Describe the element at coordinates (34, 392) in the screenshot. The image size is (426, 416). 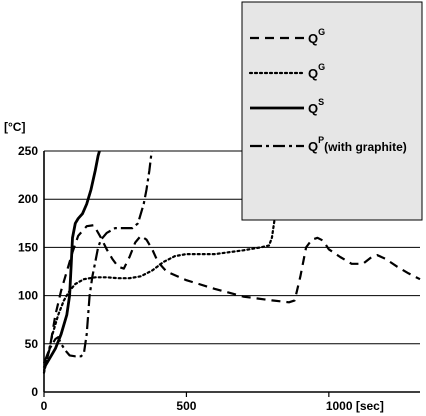
I see `y-tick-label: 0` at that location.